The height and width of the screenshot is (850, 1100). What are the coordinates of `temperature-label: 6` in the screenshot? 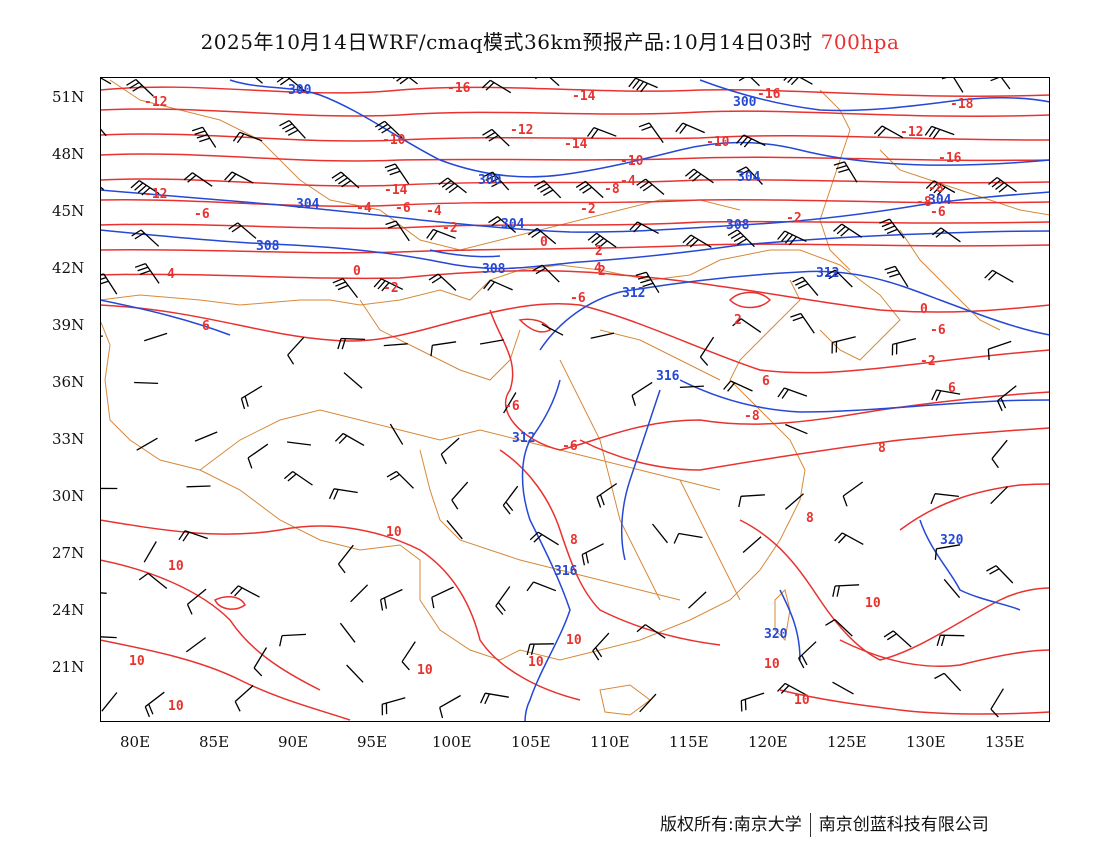 It's located at (206, 326).